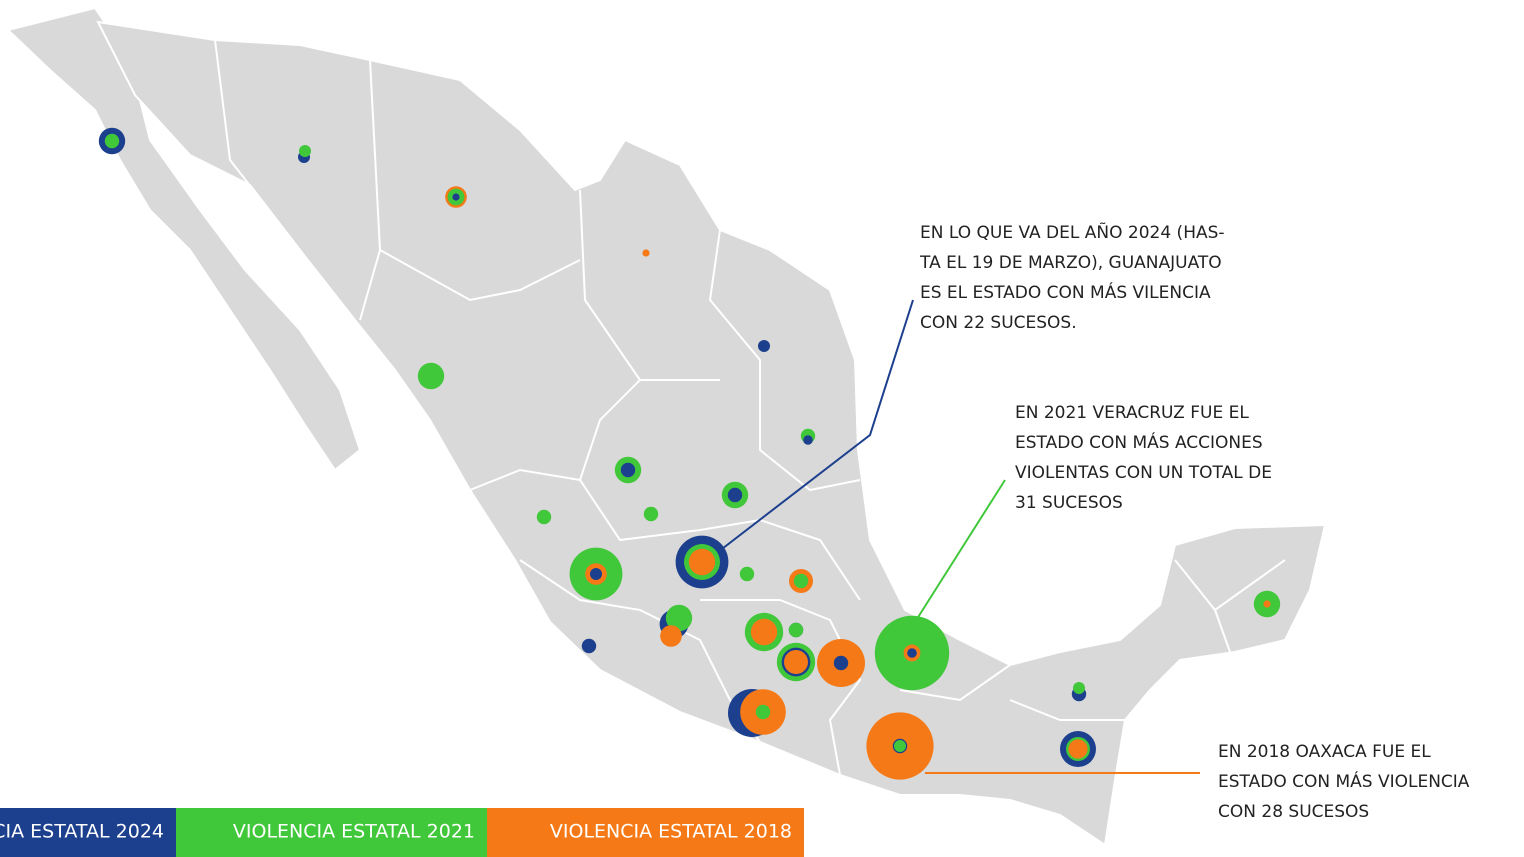  What do you see at coordinates (354, 832) in the screenshot?
I see `legend-label: VIOLENCIA ESTATAL 2021` at bounding box center [354, 832].